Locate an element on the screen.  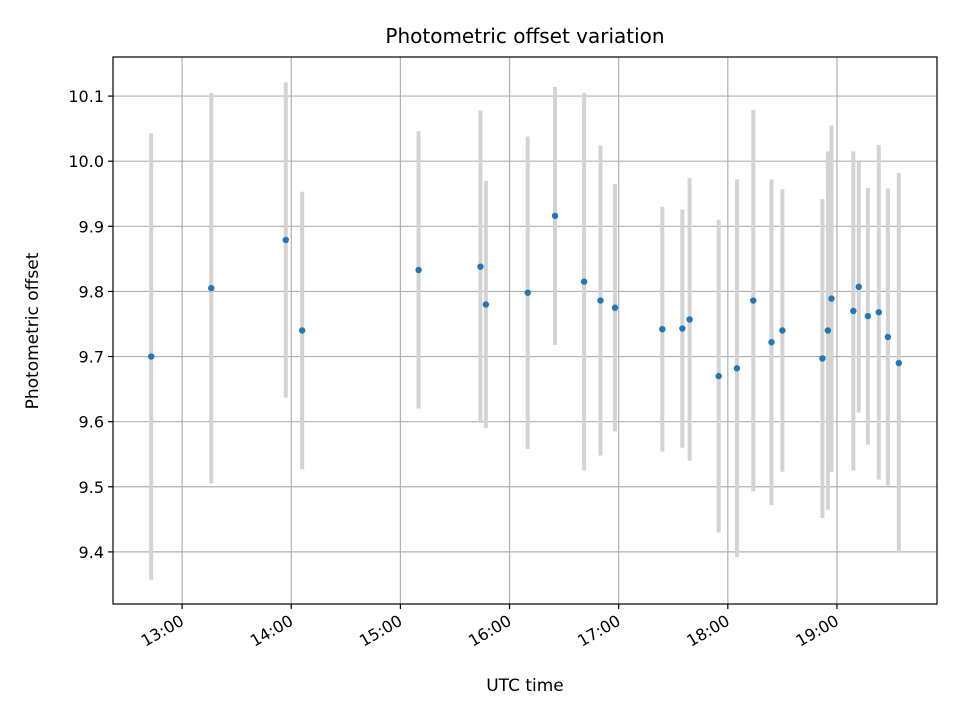
y-tick-label: 9.5 is located at coordinates (91, 487).